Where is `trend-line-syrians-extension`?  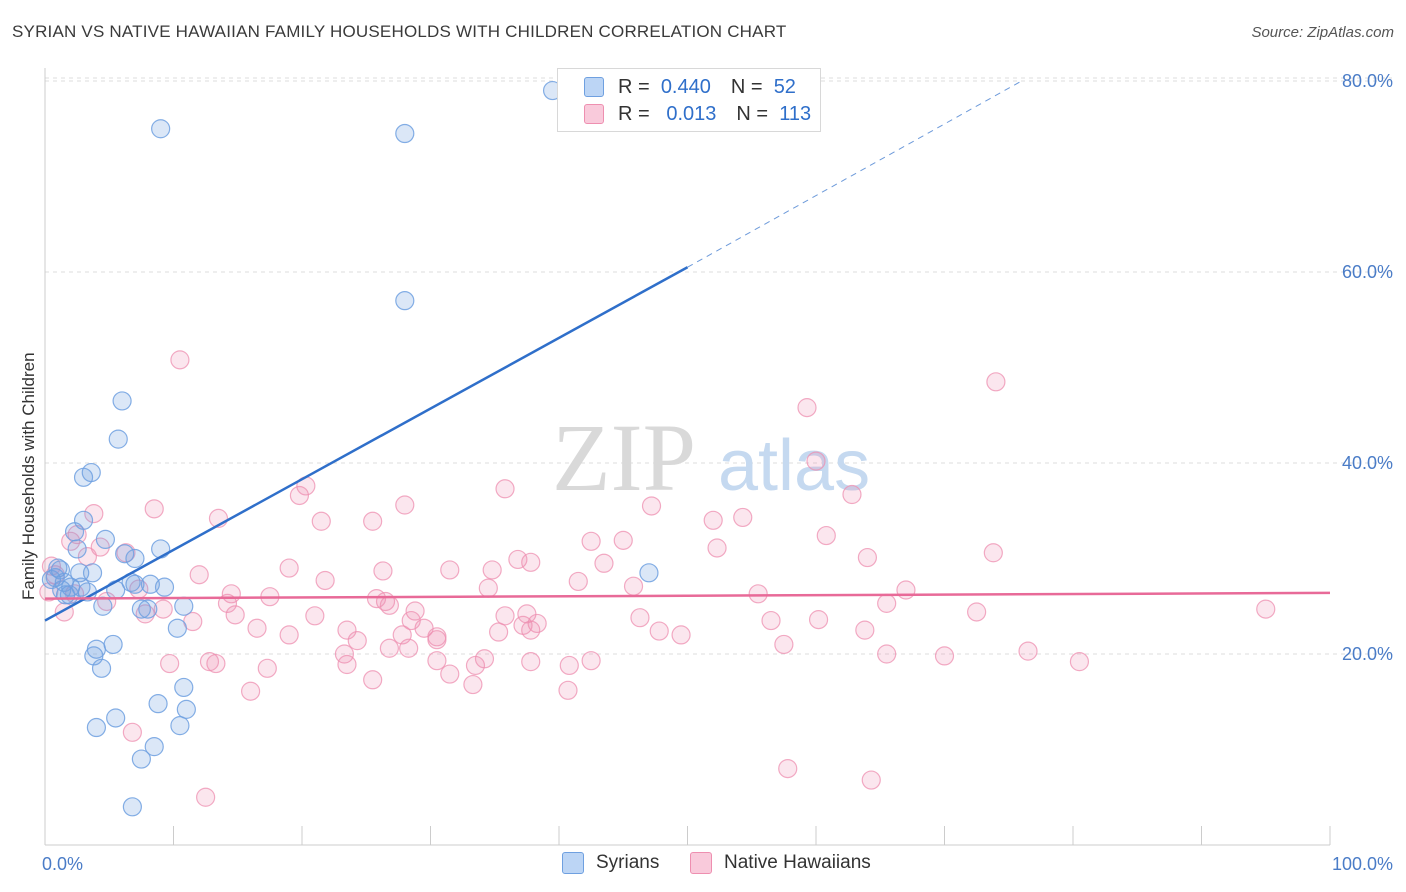
trend-line-syrians-extension is located at coordinates (854, 174).